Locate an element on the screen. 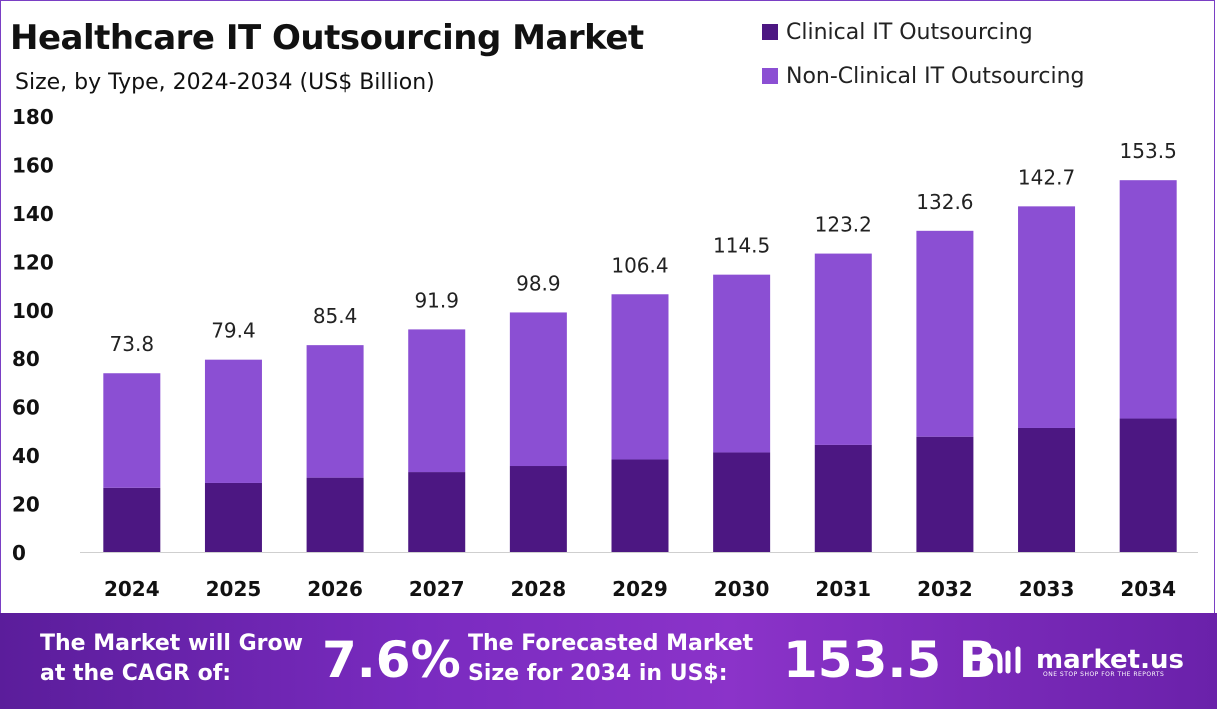 This screenshot has width=1217, height=709. brand-name: market.us is located at coordinates (1110, 660).